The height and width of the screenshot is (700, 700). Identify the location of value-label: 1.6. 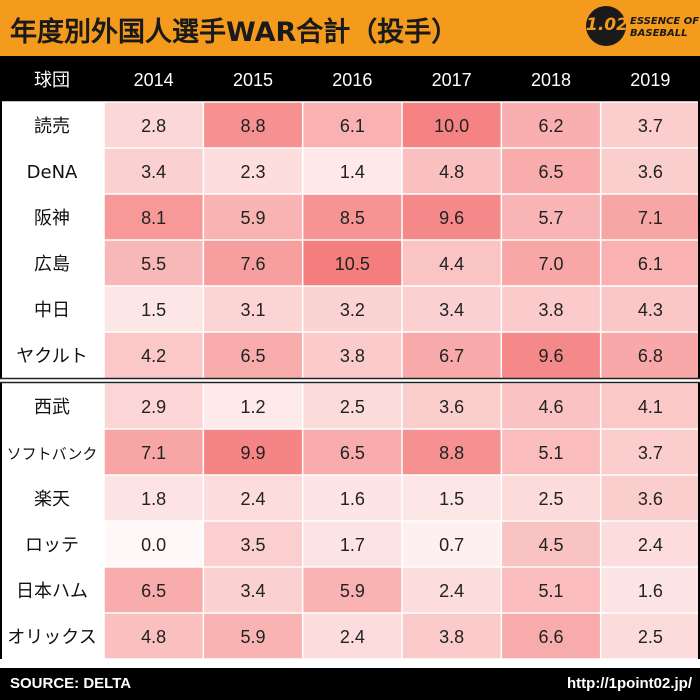
(352, 499).